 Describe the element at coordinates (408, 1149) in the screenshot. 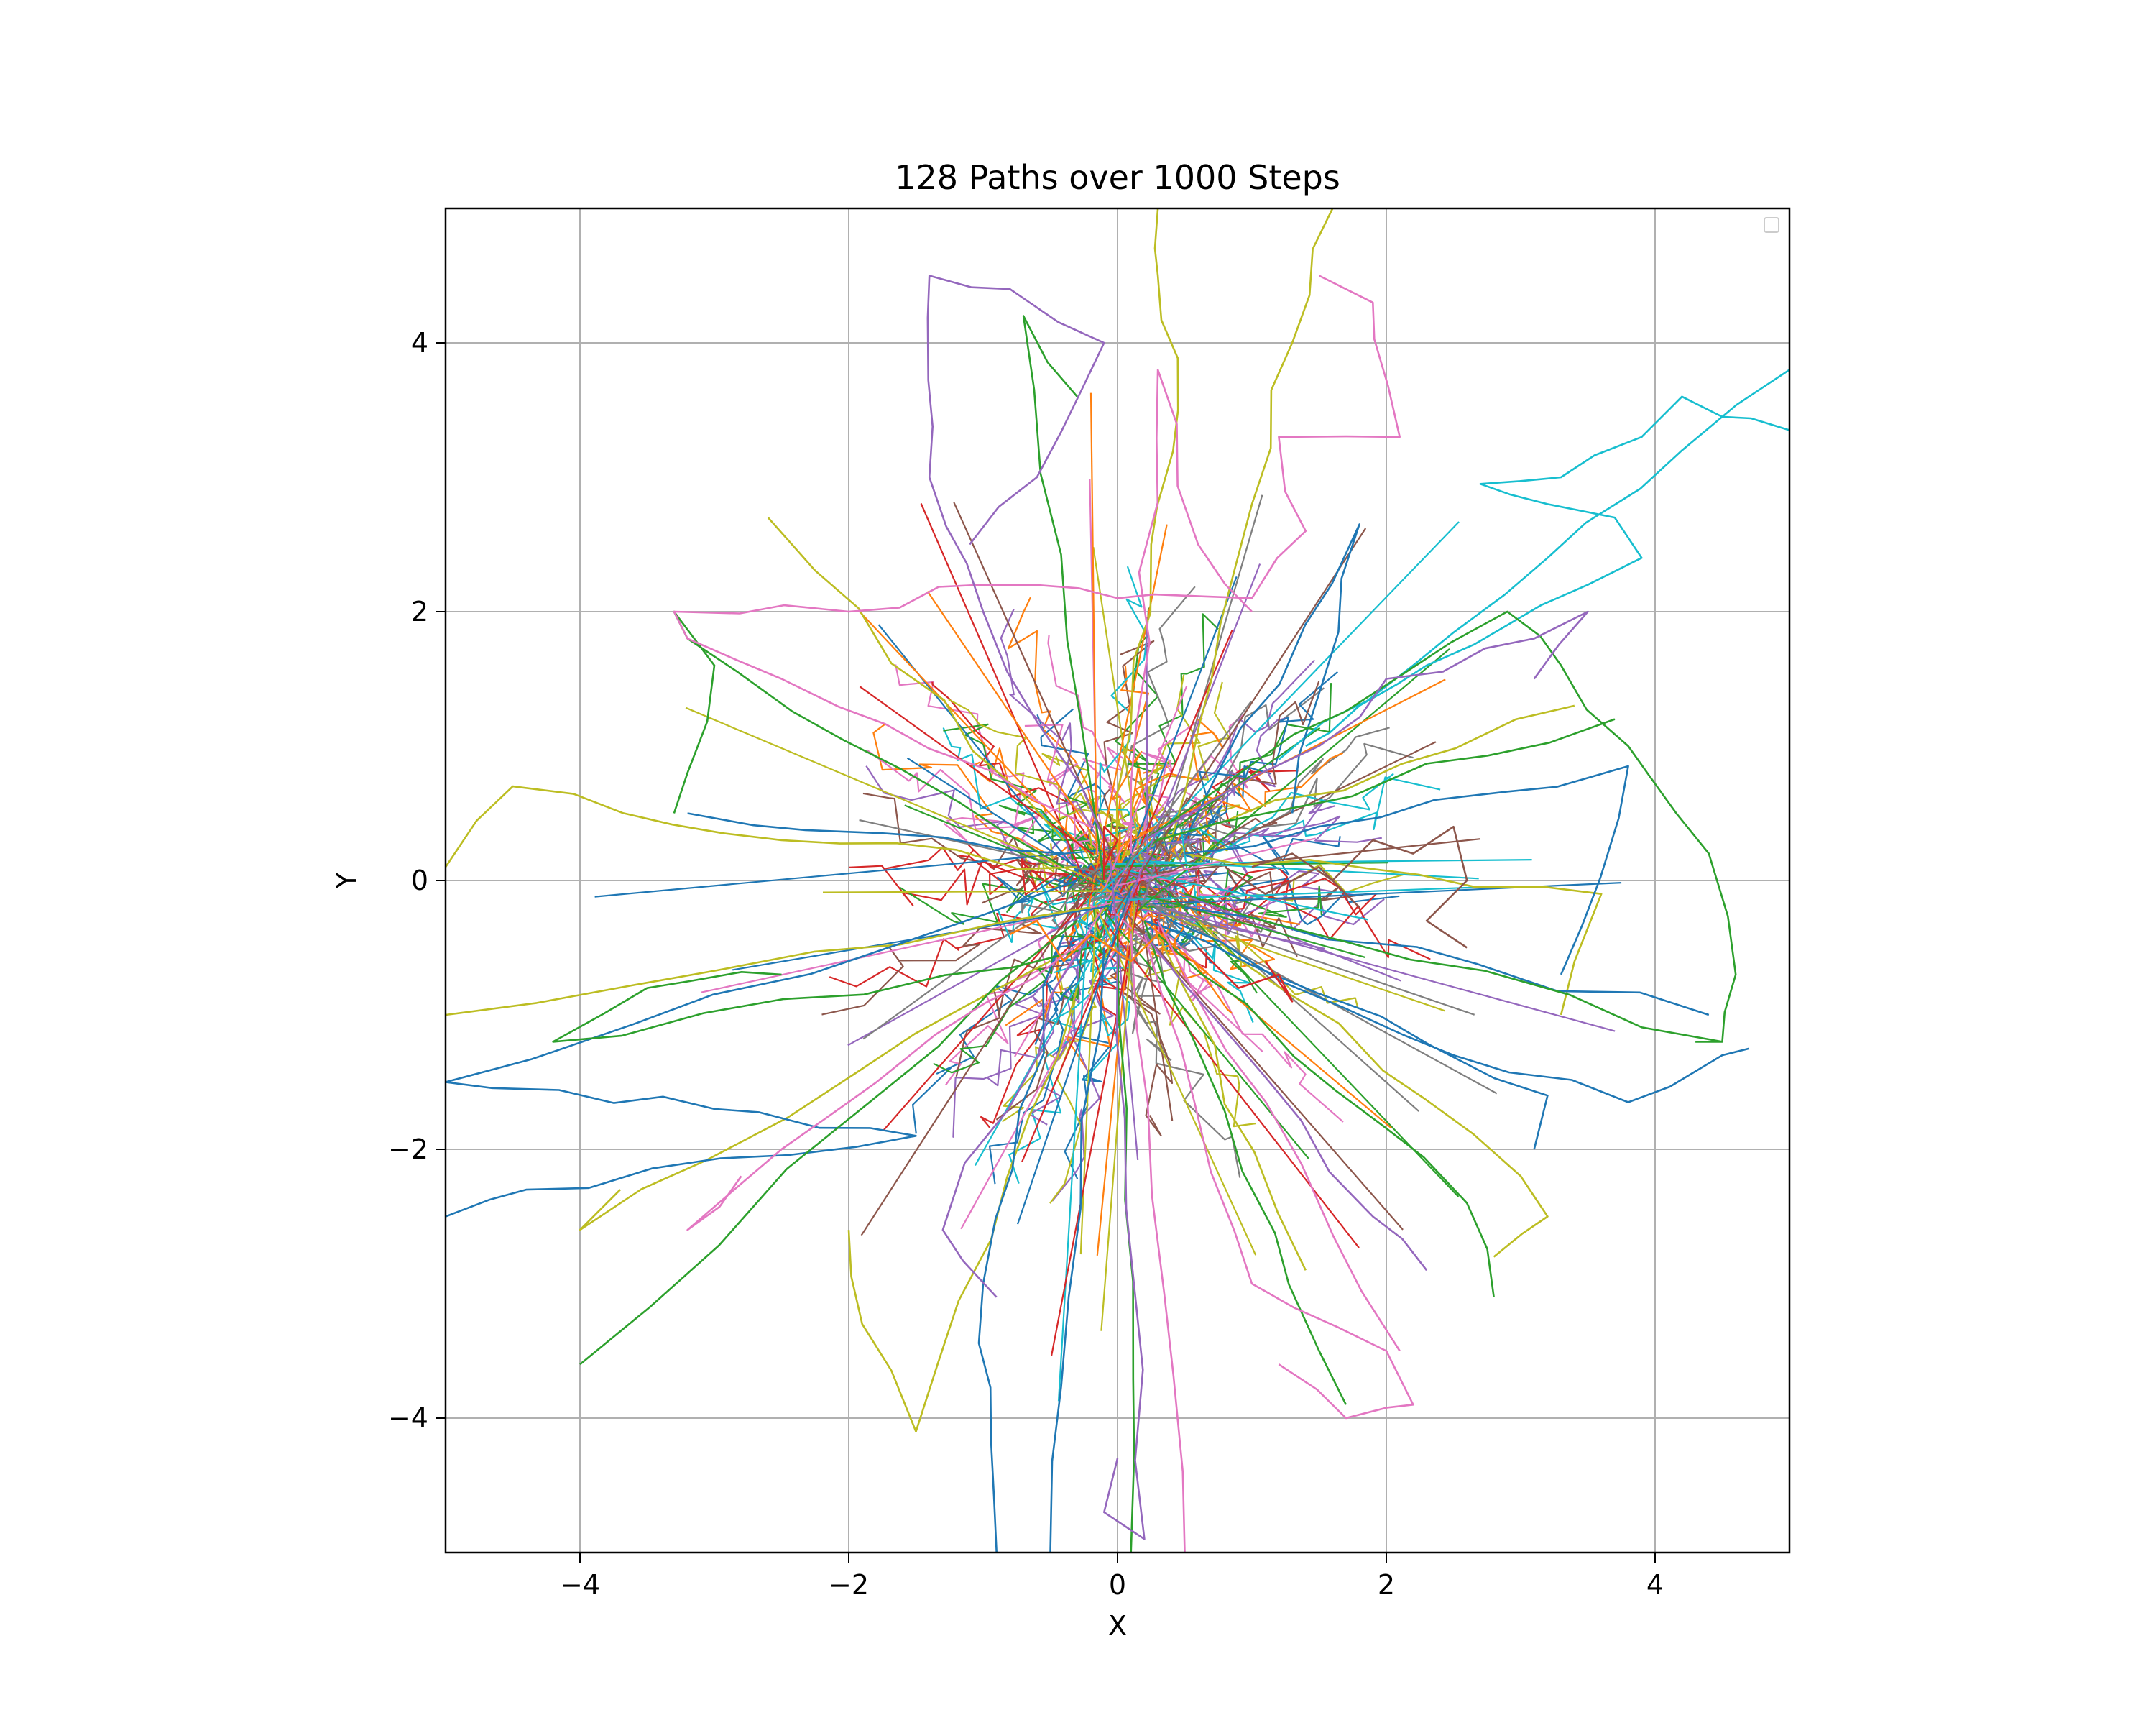

I see `y-tick-label: −2` at that location.